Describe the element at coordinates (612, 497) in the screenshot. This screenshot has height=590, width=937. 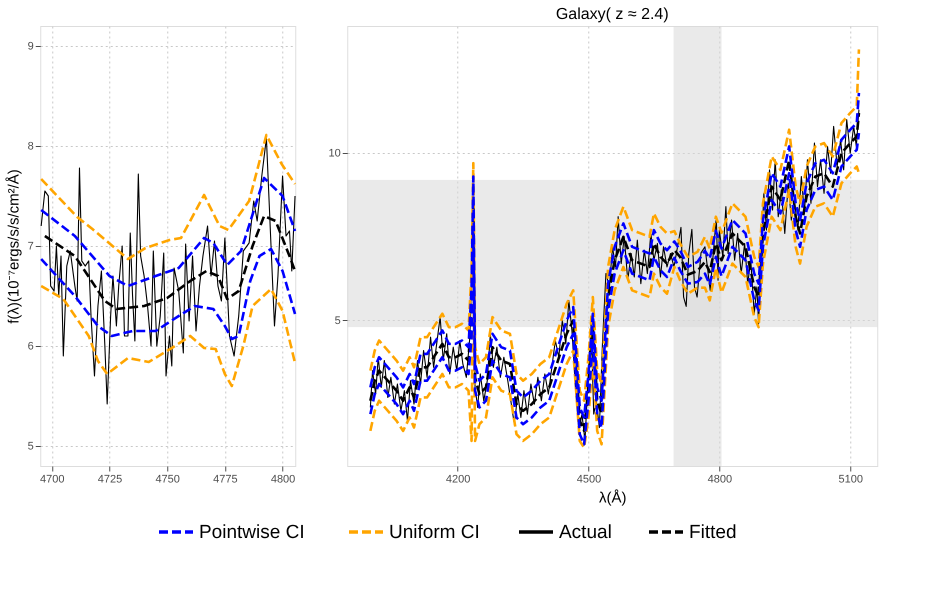
I see `x-axis-title: λ(Å)` at that location.